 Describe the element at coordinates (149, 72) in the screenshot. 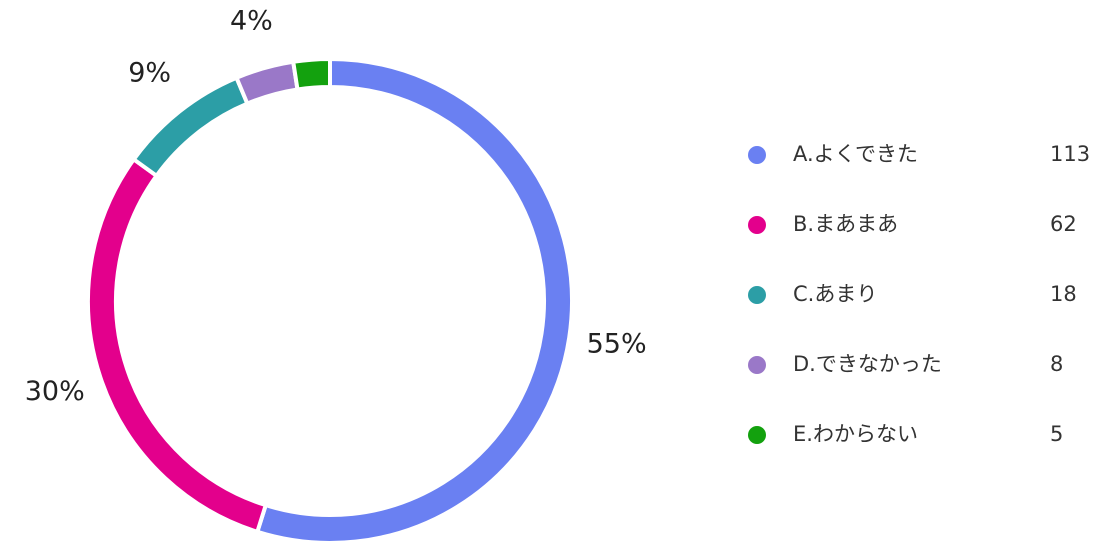

I see `percent-label: 9%` at that location.